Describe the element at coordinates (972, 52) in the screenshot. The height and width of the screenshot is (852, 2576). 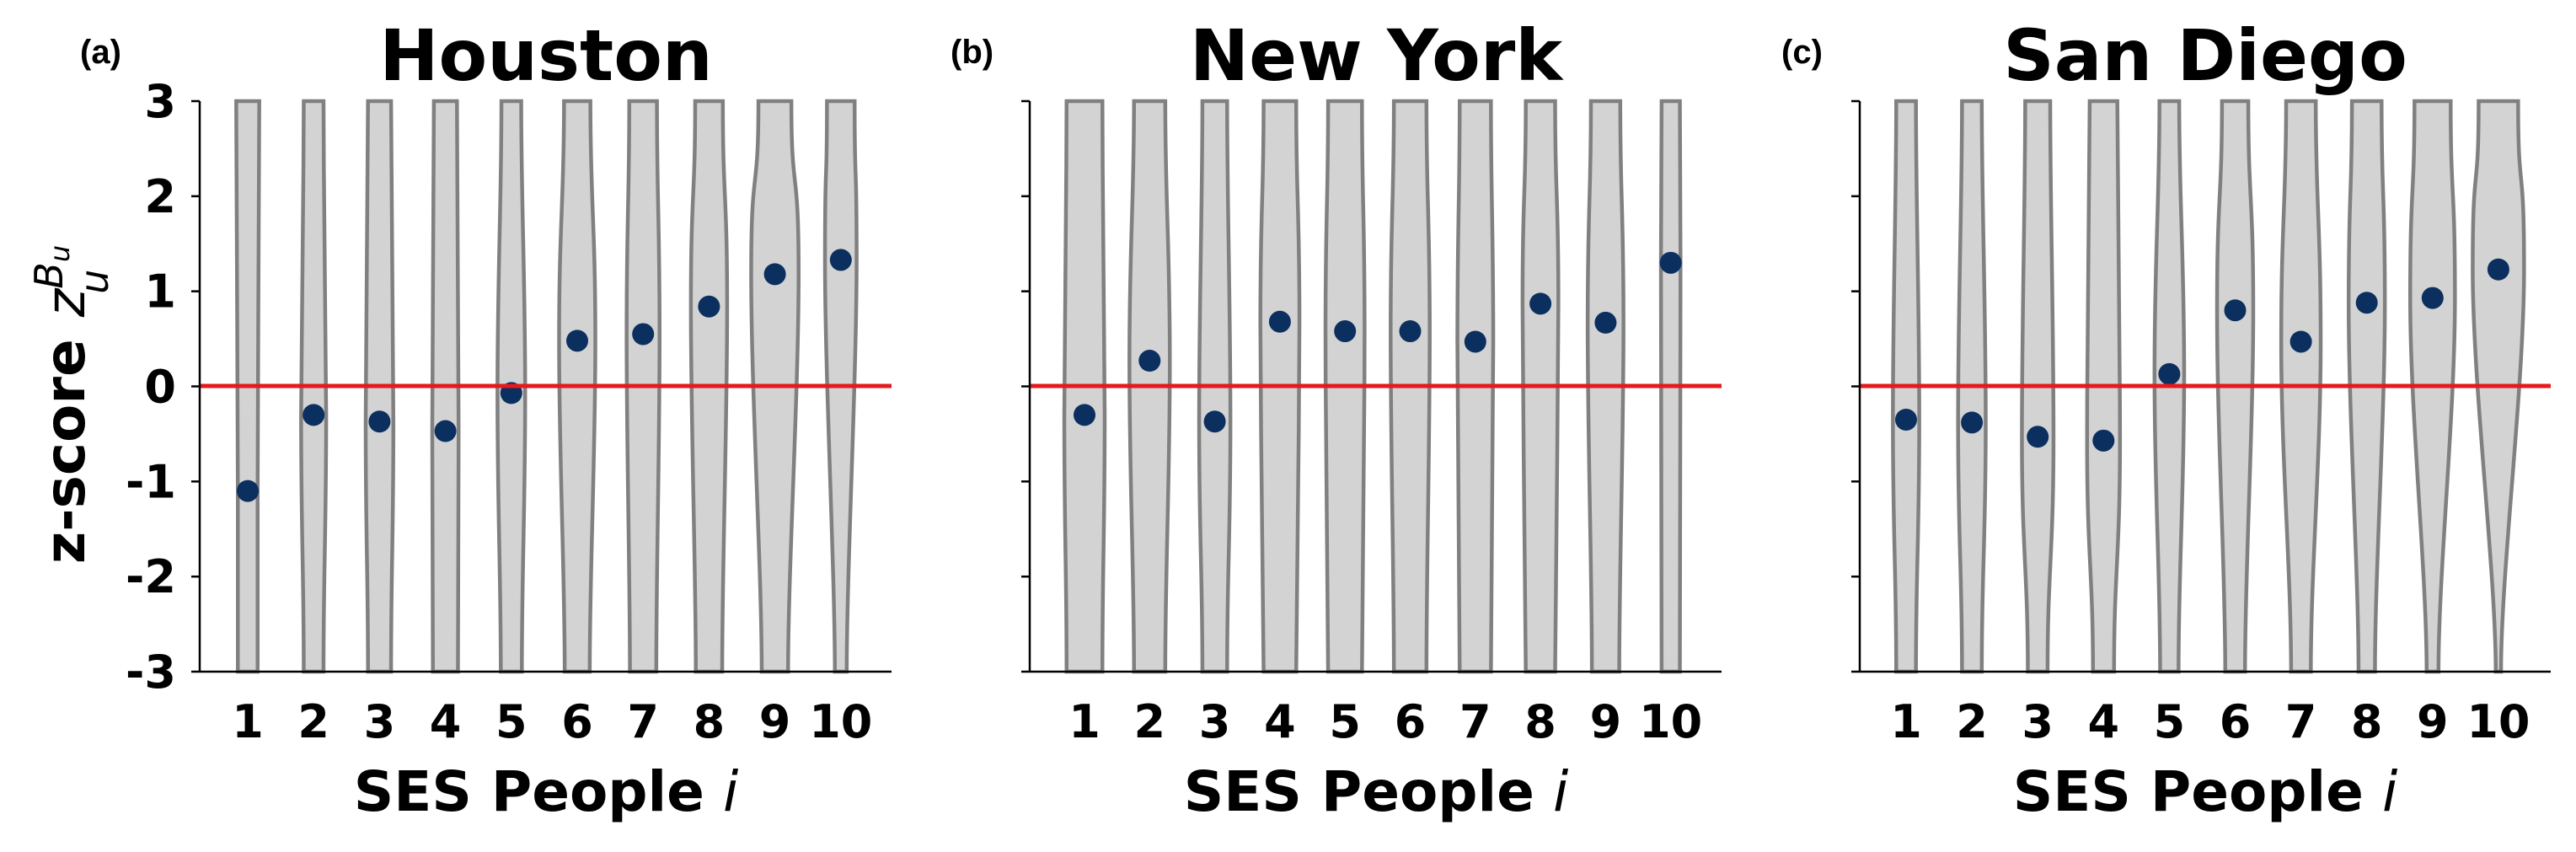
I see `panel-label: (b)` at that location.